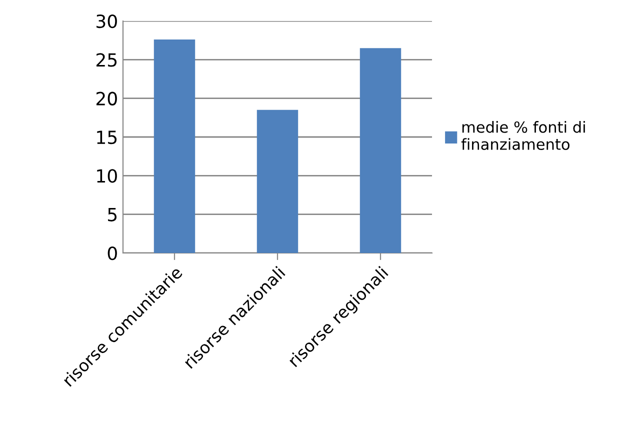  Describe the element at coordinates (523, 135) in the screenshot. I see `legend-label: medie % fonti di finanziamento` at that location.